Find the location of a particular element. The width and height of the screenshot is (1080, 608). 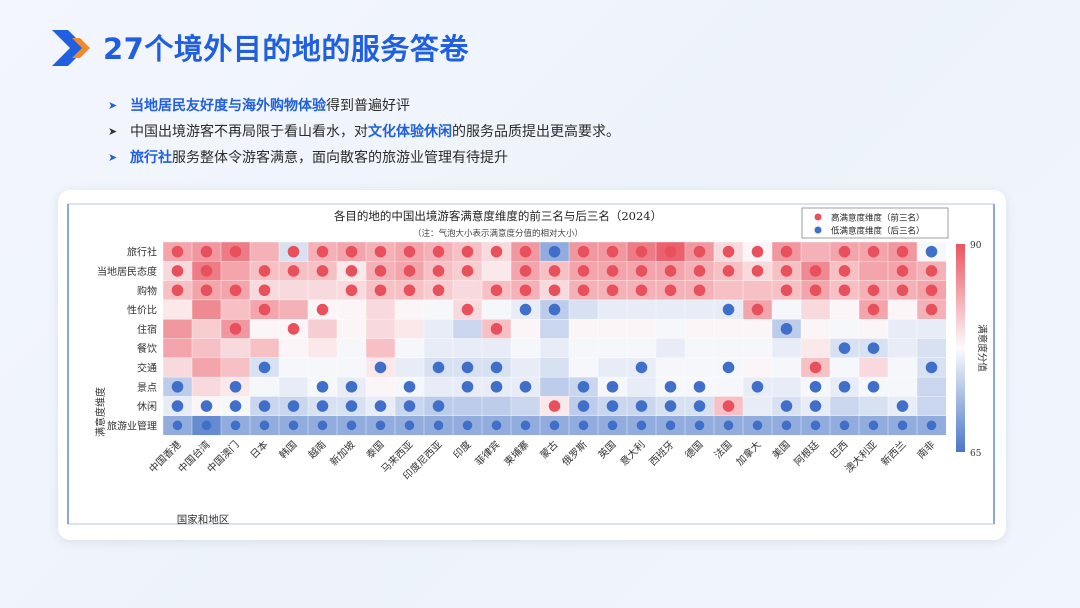

y-axis-label: 满意度维度 is located at coordinates (100, 412).